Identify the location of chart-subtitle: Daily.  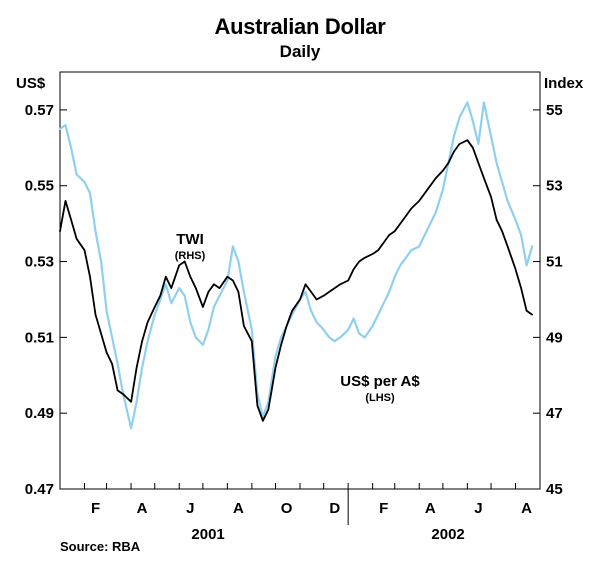
(300, 51).